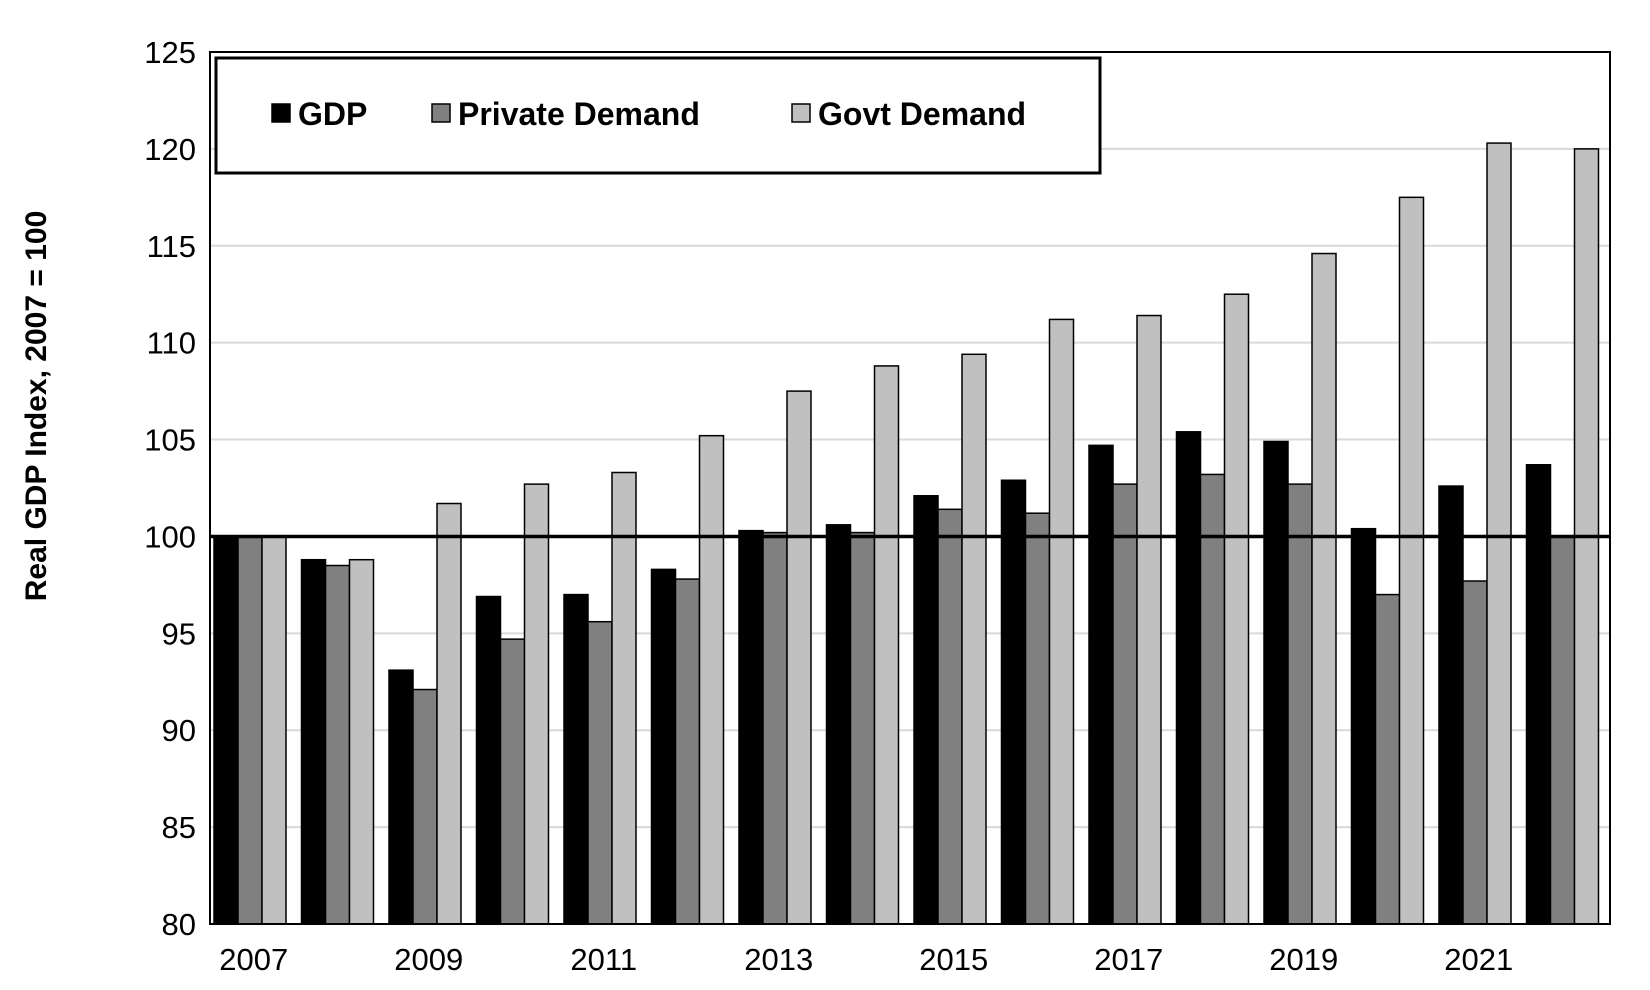 This screenshot has height=990, width=1650. Describe the element at coordinates (170, 149) in the screenshot. I see `y-tick-label: 120` at that location.